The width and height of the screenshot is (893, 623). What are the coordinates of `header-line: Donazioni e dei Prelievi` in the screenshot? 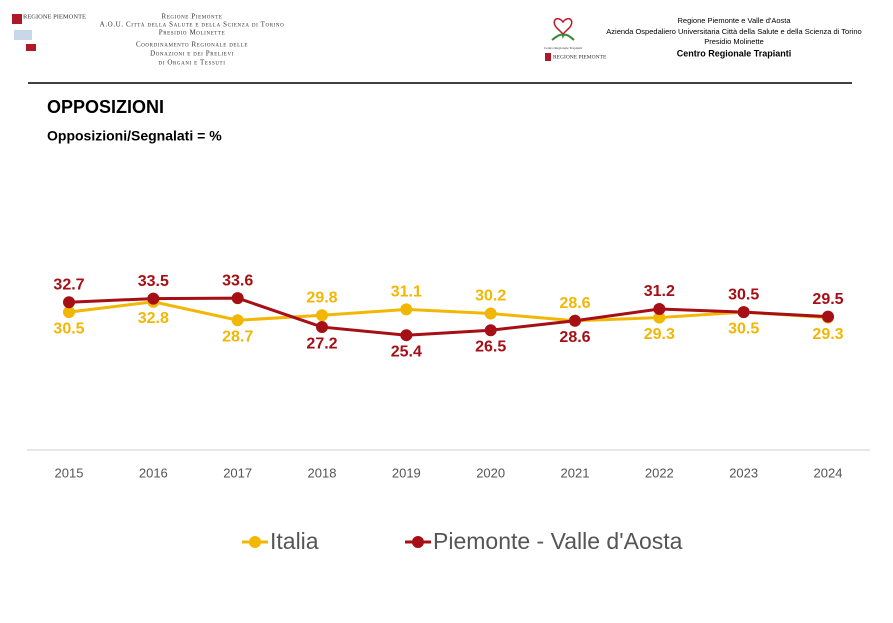 It's located at (192, 54).